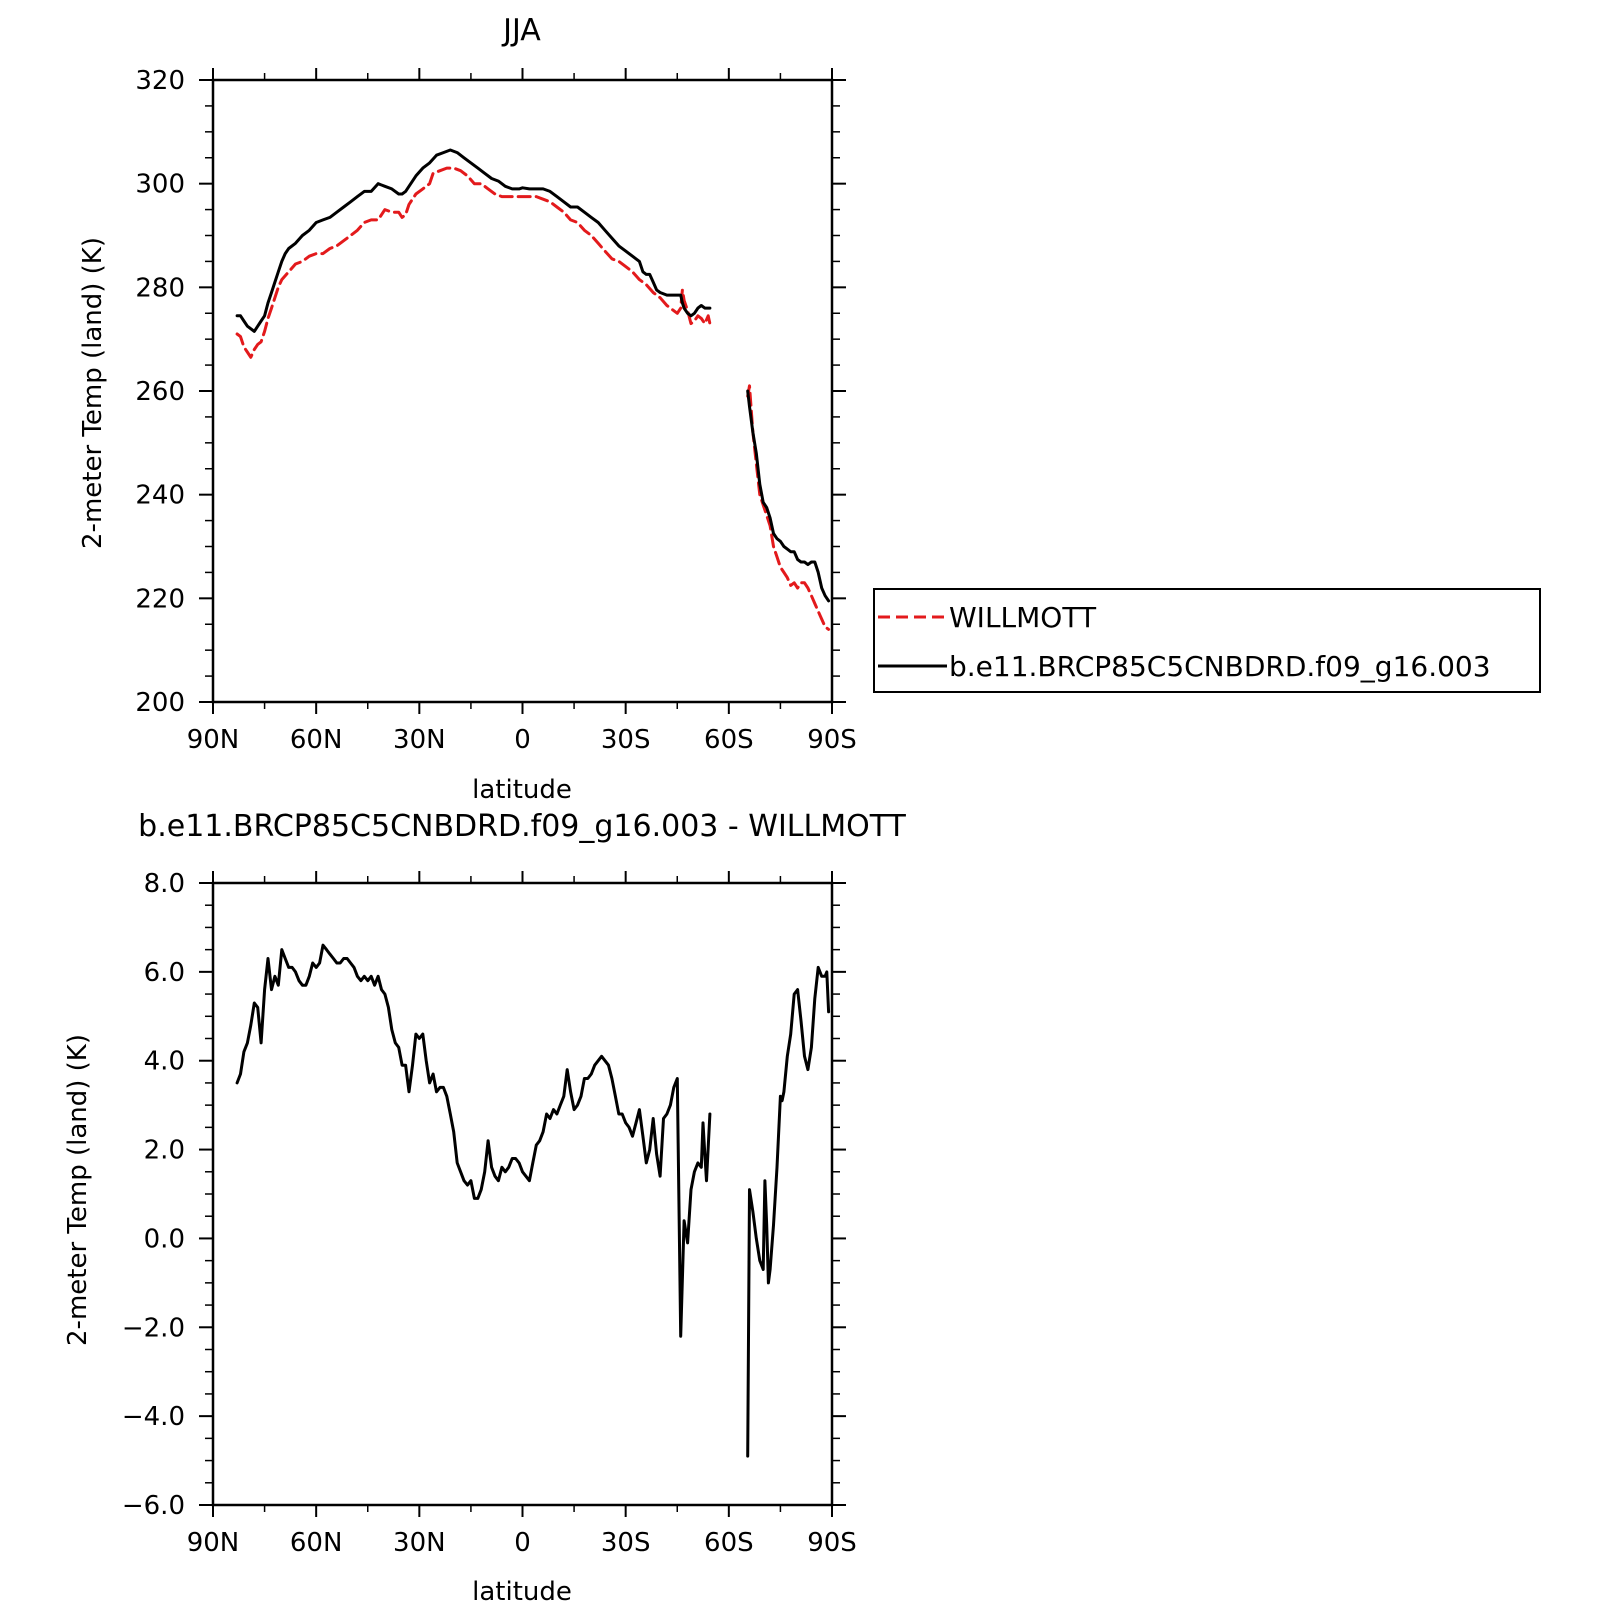  What do you see at coordinates (473, 240) in the screenshot?
I see `top-series-line-b-e11-brcp85c5cnbdrd-f09-g16-003-seg0` at bounding box center [473, 240].